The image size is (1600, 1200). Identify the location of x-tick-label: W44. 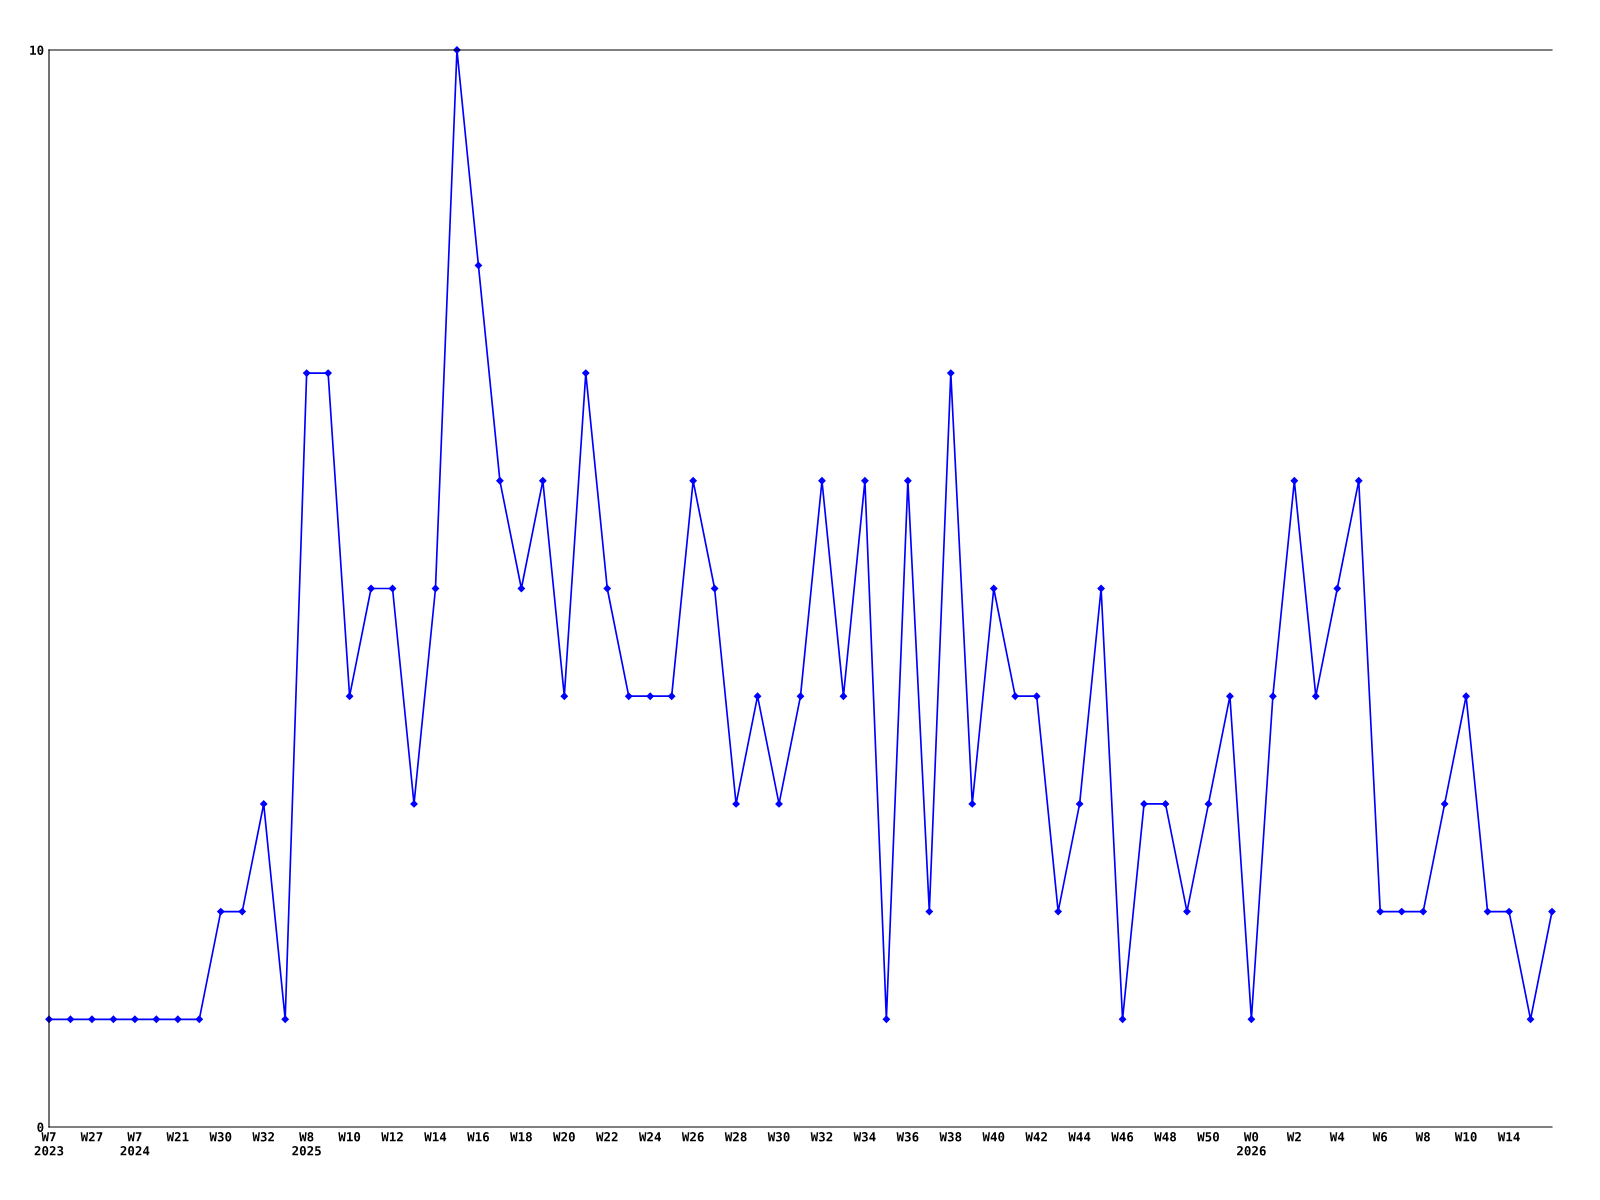
(1079, 1137).